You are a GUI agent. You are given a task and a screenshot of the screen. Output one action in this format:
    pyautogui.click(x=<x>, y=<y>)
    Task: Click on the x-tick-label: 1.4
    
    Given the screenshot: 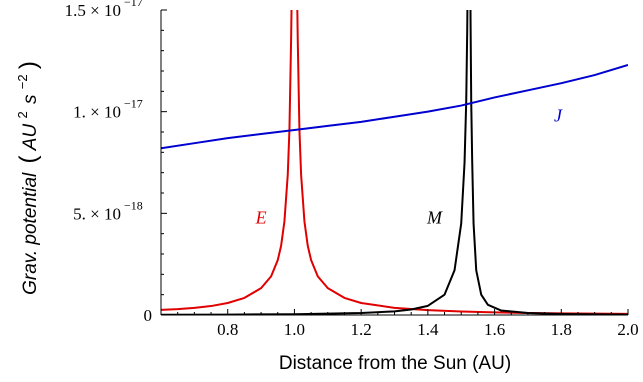 What is the action you would take?
    pyautogui.click(x=428, y=329)
    